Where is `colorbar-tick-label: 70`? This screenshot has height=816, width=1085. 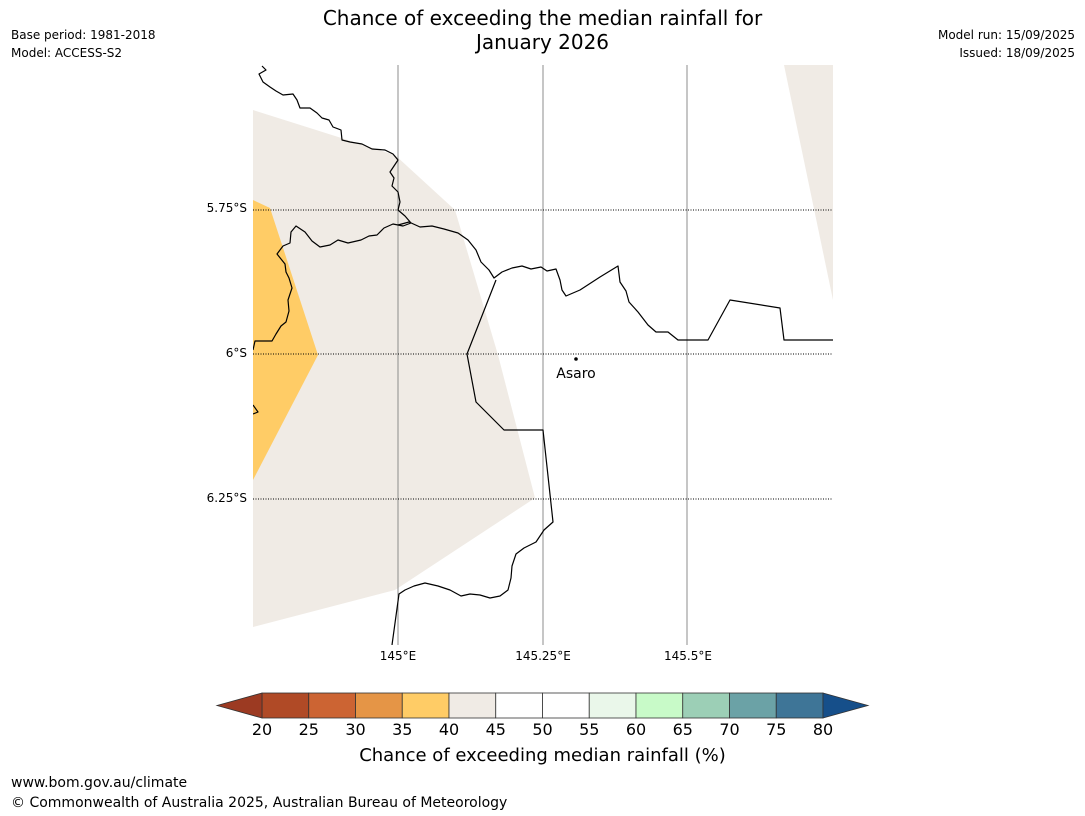 colorbar-tick-label: 70 is located at coordinates (729, 729).